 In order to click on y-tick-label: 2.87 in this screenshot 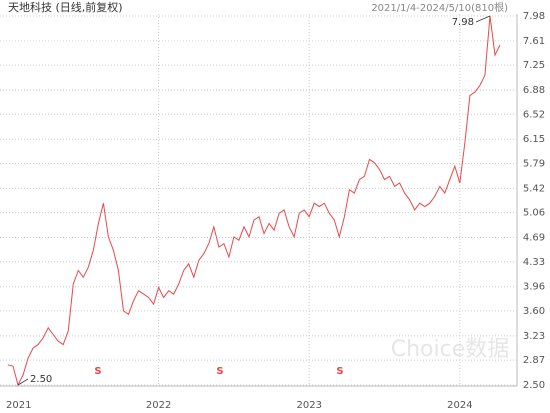, I will do `click(534, 360)`.